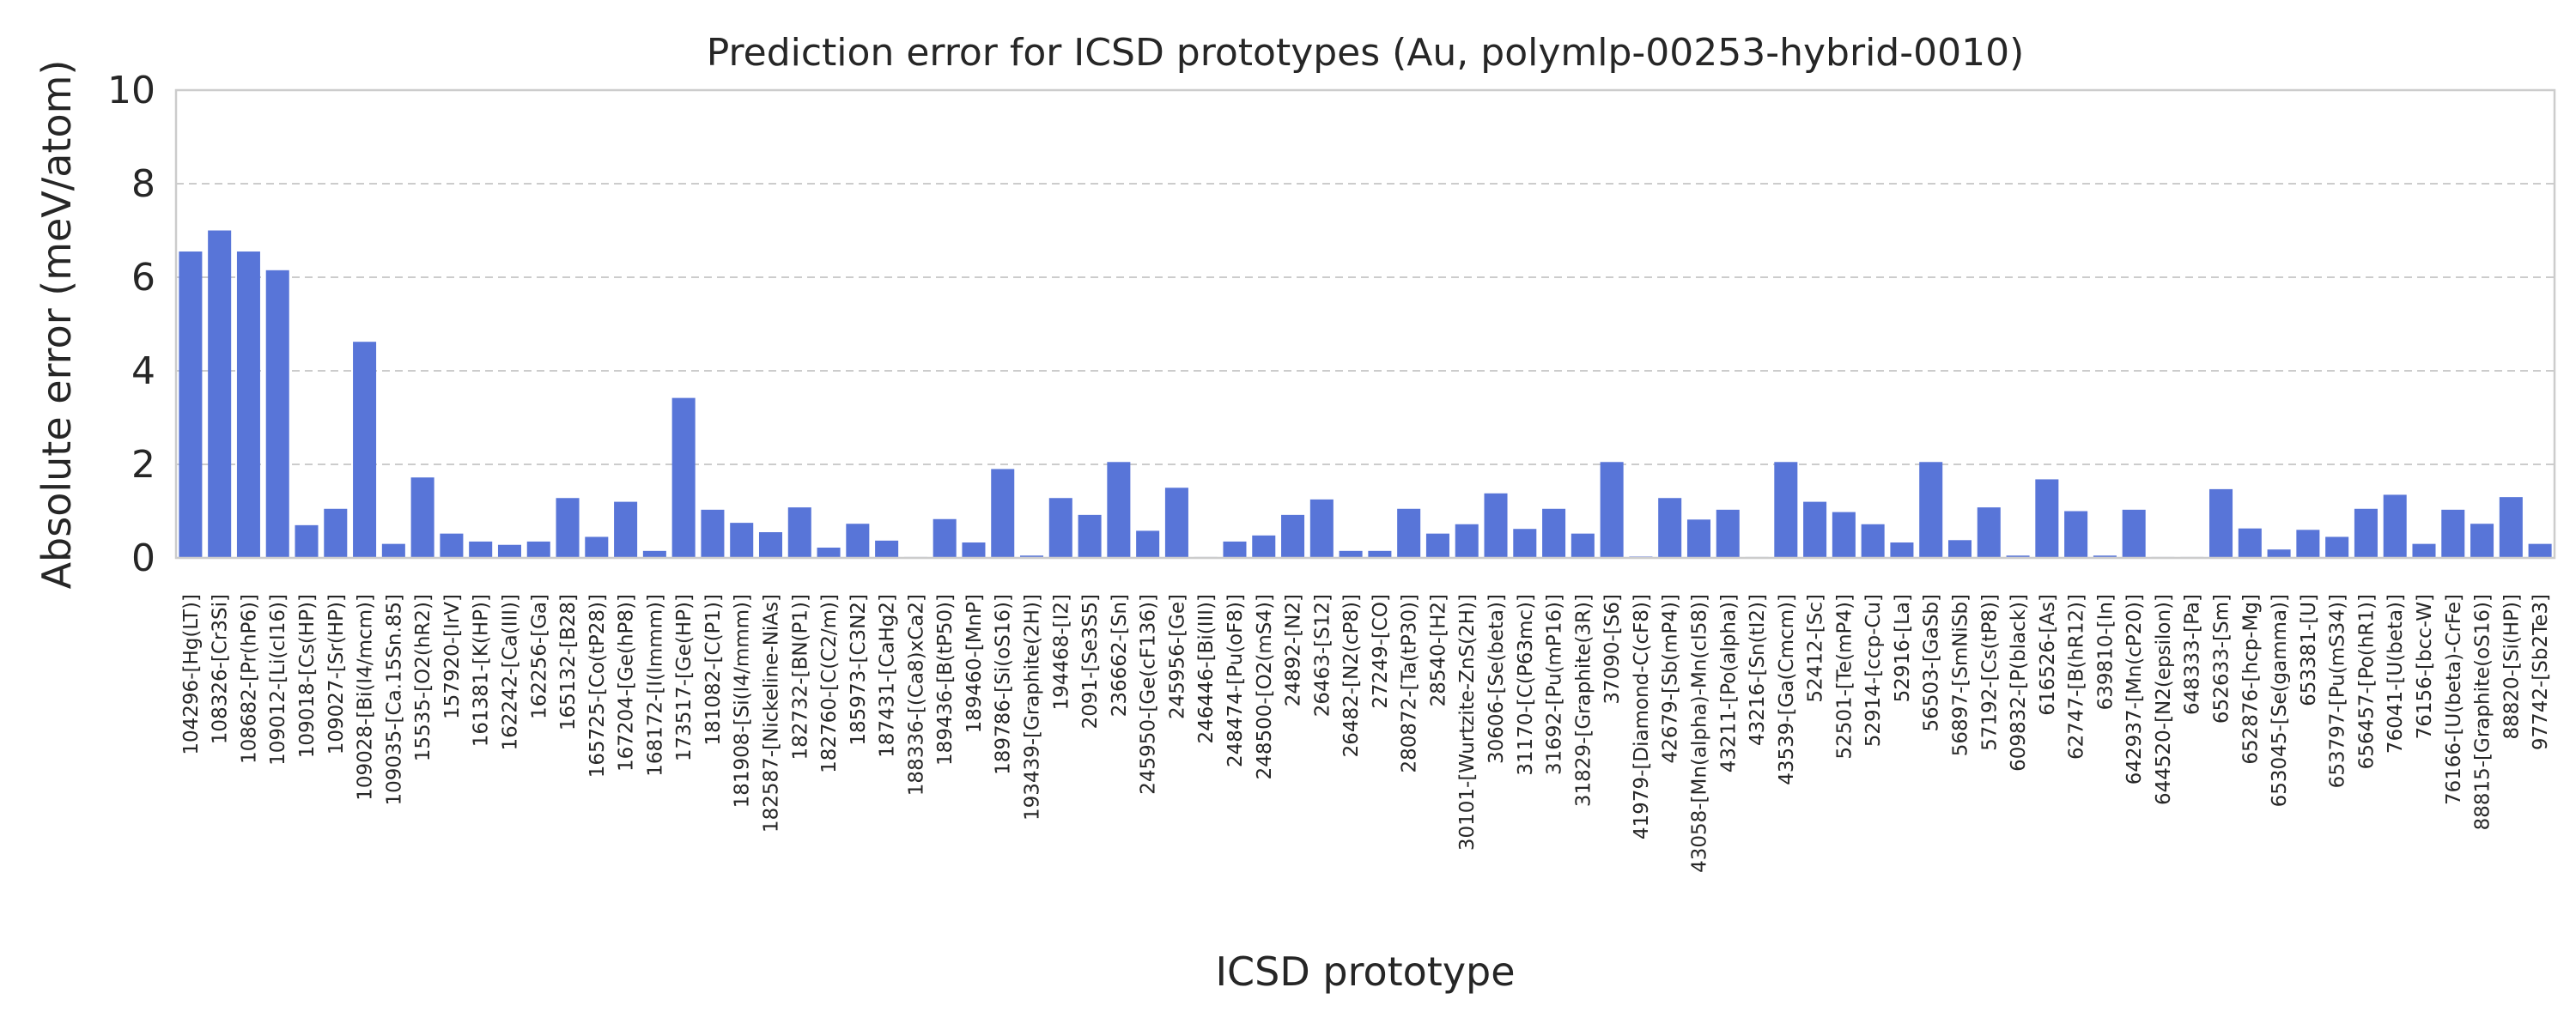  What do you see at coordinates (974, 663) in the screenshot?
I see `x-tick-label: 189460-[MnP]` at bounding box center [974, 663].